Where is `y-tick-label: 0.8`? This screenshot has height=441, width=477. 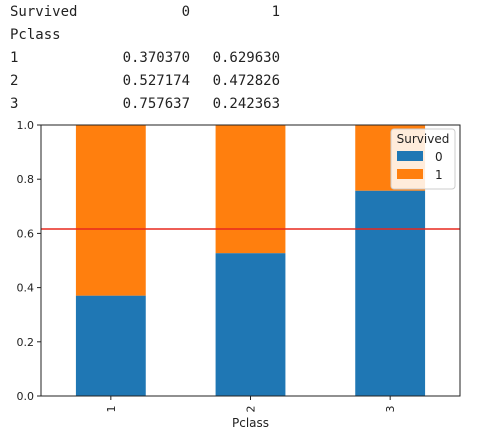 y-tick-label: 0.8 is located at coordinates (26, 179).